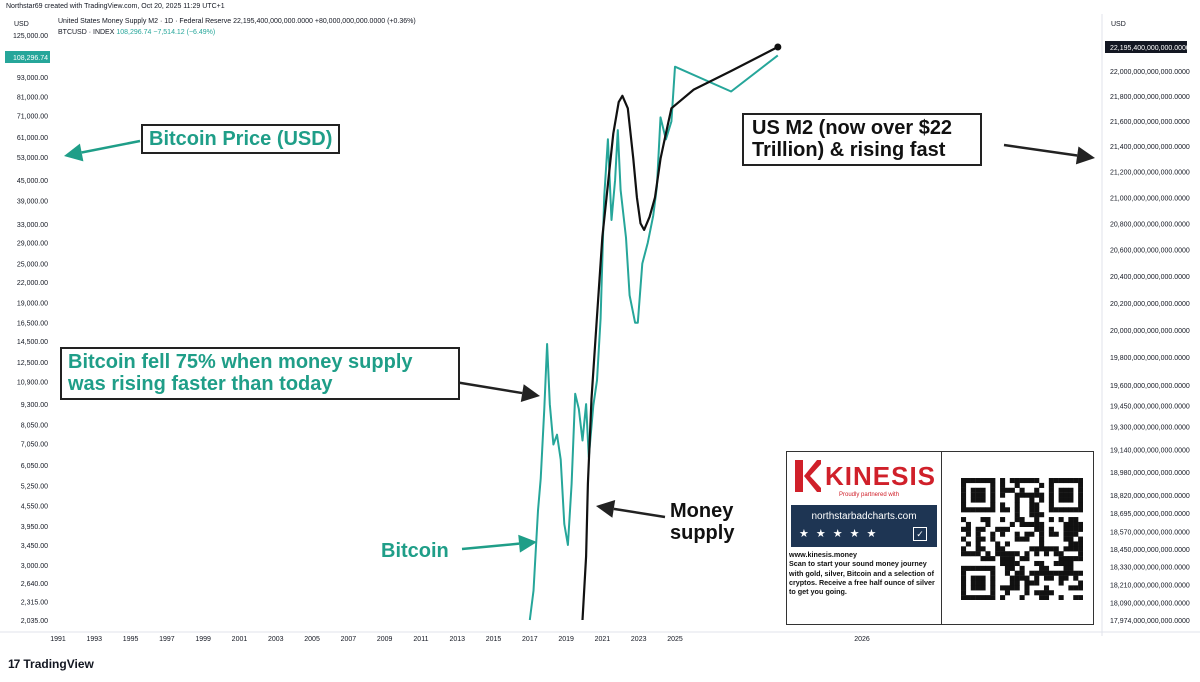 Image resolution: width=1200 pixels, height=682 pixels. Describe the element at coordinates (1150, 72) in the screenshot. I see `right-axis-tick: 22,000,000,000,000.0000` at that location.